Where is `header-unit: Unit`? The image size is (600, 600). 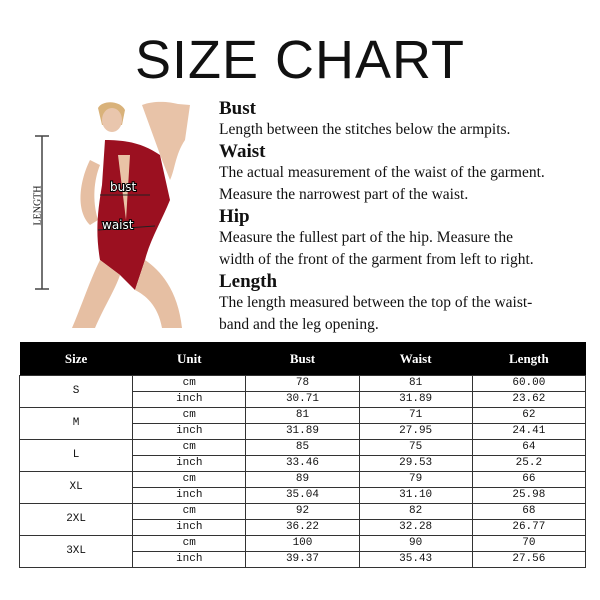
header-unit: Unit is located at coordinates (189, 359).